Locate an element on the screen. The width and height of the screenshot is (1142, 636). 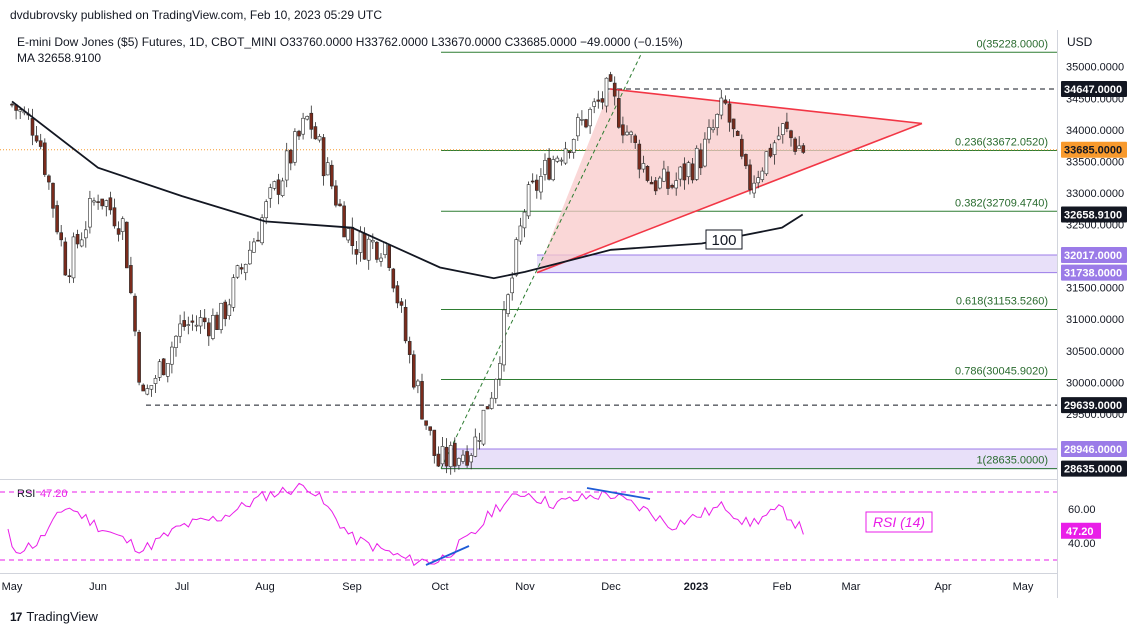
rsi-value-tag-text: 47.20 is located at coordinates (1080, 532).